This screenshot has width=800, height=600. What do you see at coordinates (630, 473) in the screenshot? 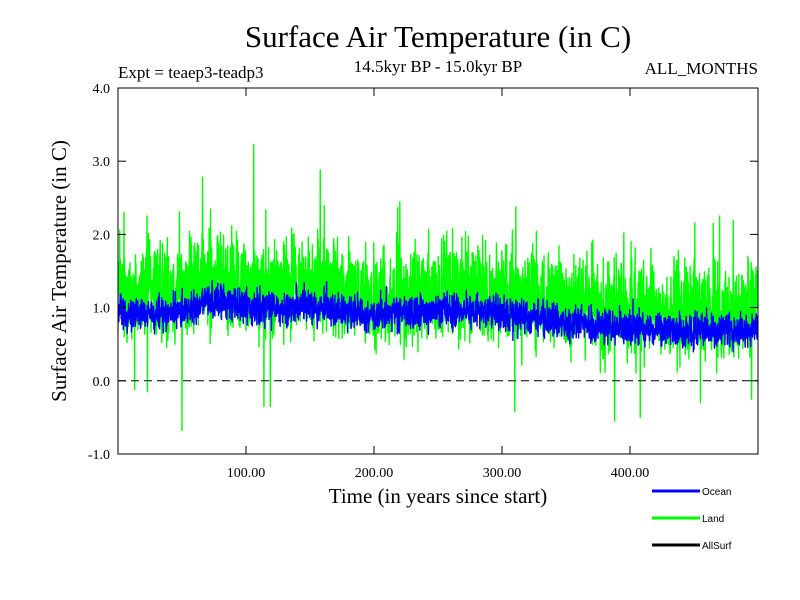
I see `x-tick-label: 400.00` at bounding box center [630, 473].